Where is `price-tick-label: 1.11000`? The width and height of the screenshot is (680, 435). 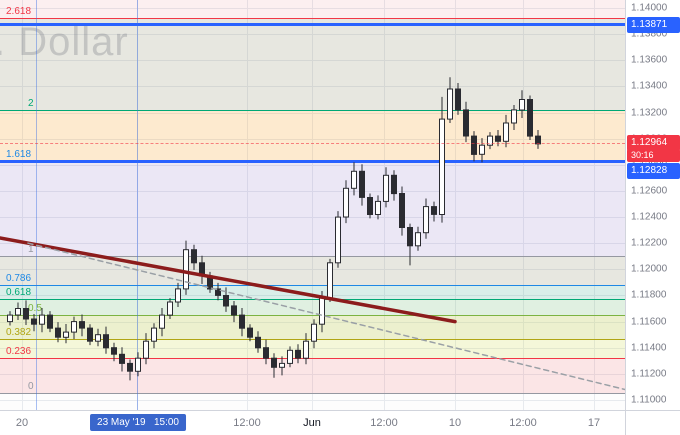 price-tick-label: 1.11000 is located at coordinates (649, 400).